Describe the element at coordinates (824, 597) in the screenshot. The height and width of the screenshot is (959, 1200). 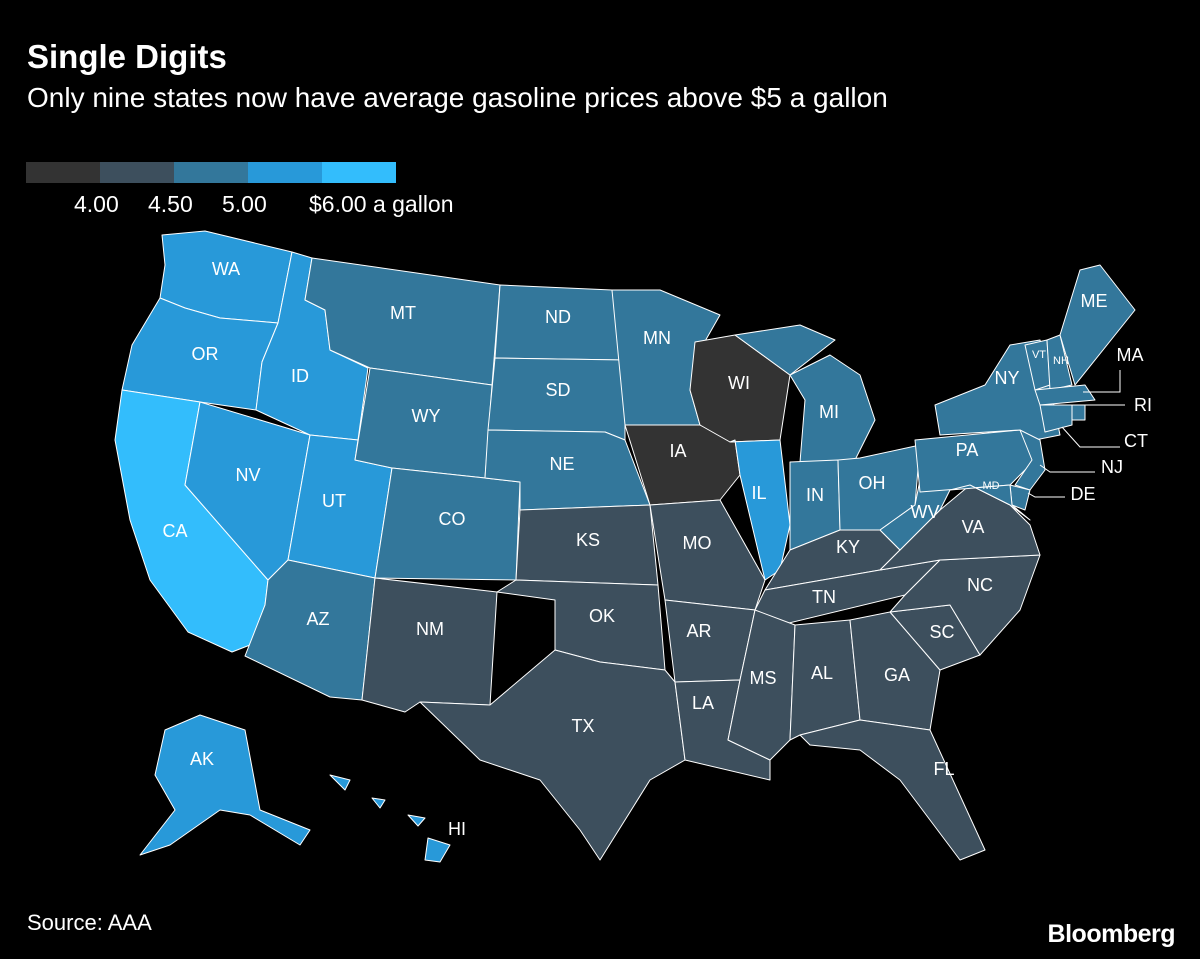
I see `state-label-tn: TN` at that location.